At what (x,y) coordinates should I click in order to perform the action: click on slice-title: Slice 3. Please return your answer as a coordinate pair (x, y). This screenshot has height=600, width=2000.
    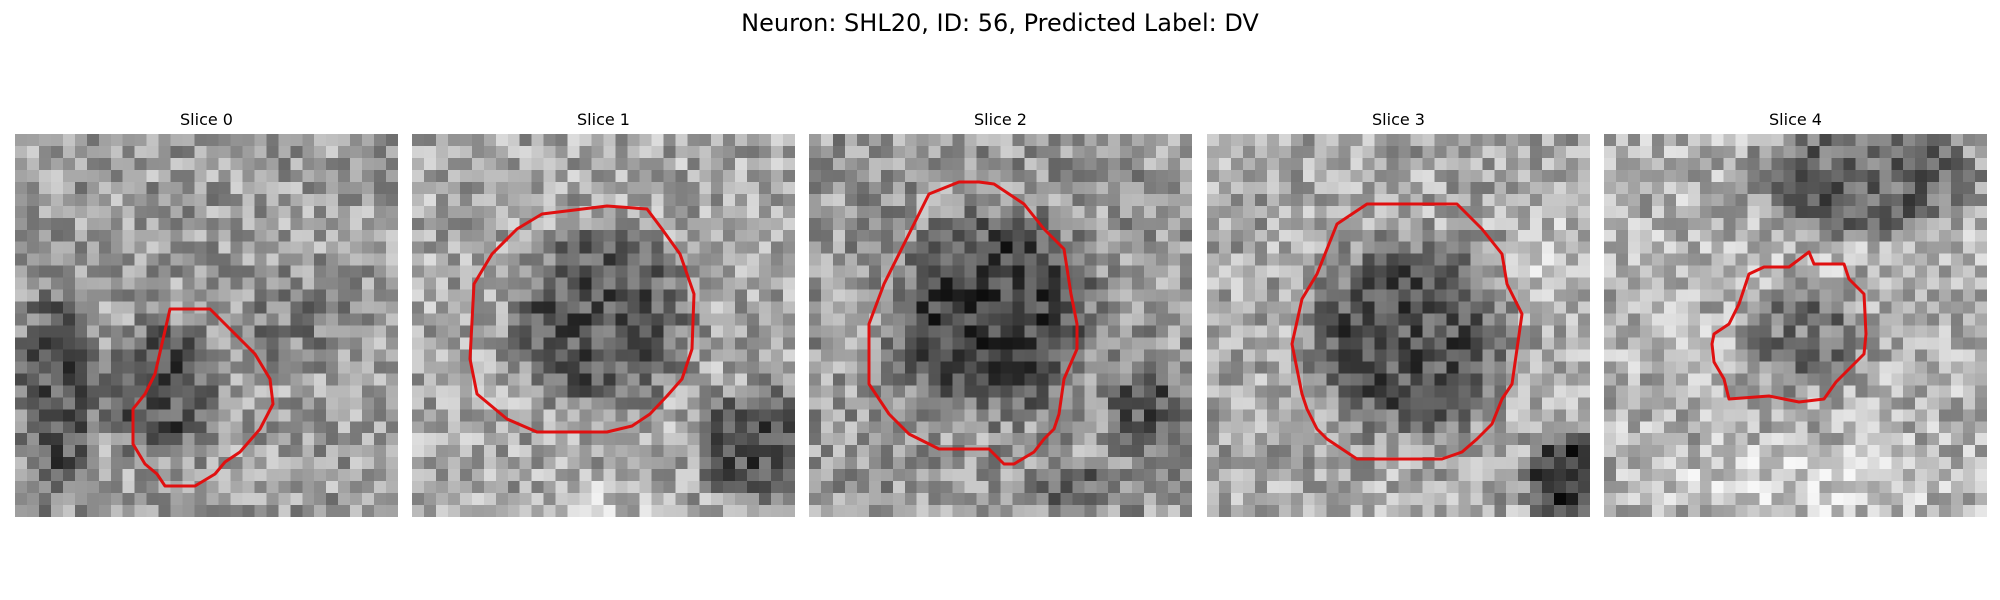
    Looking at the image, I should click on (1398, 119).